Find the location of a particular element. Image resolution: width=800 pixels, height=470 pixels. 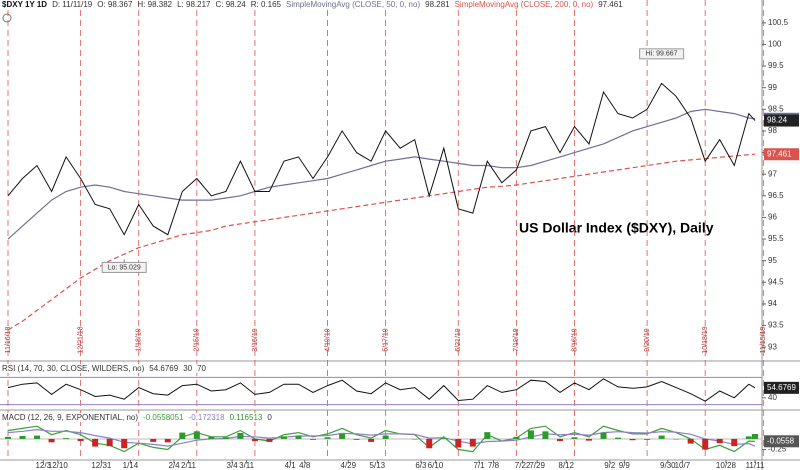

field: L: 98.217 is located at coordinates (194, 4).